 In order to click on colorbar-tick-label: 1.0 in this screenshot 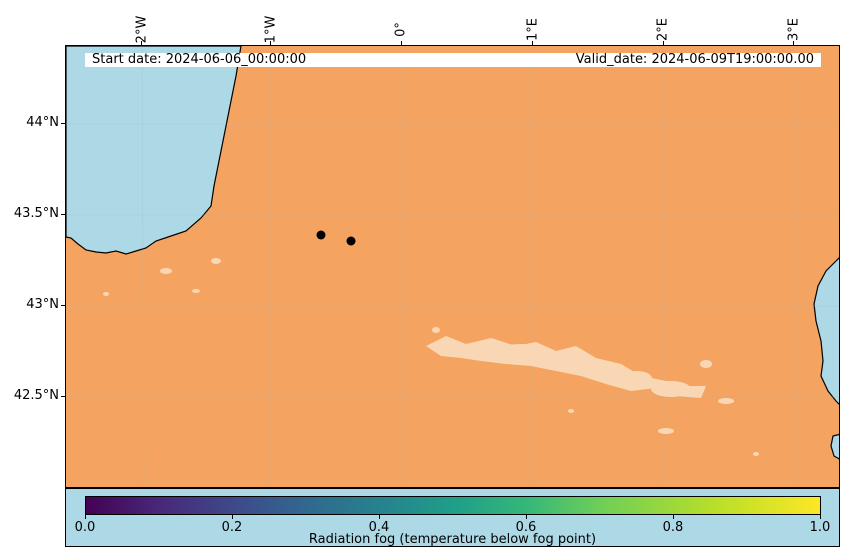, I will do `click(820, 527)`.